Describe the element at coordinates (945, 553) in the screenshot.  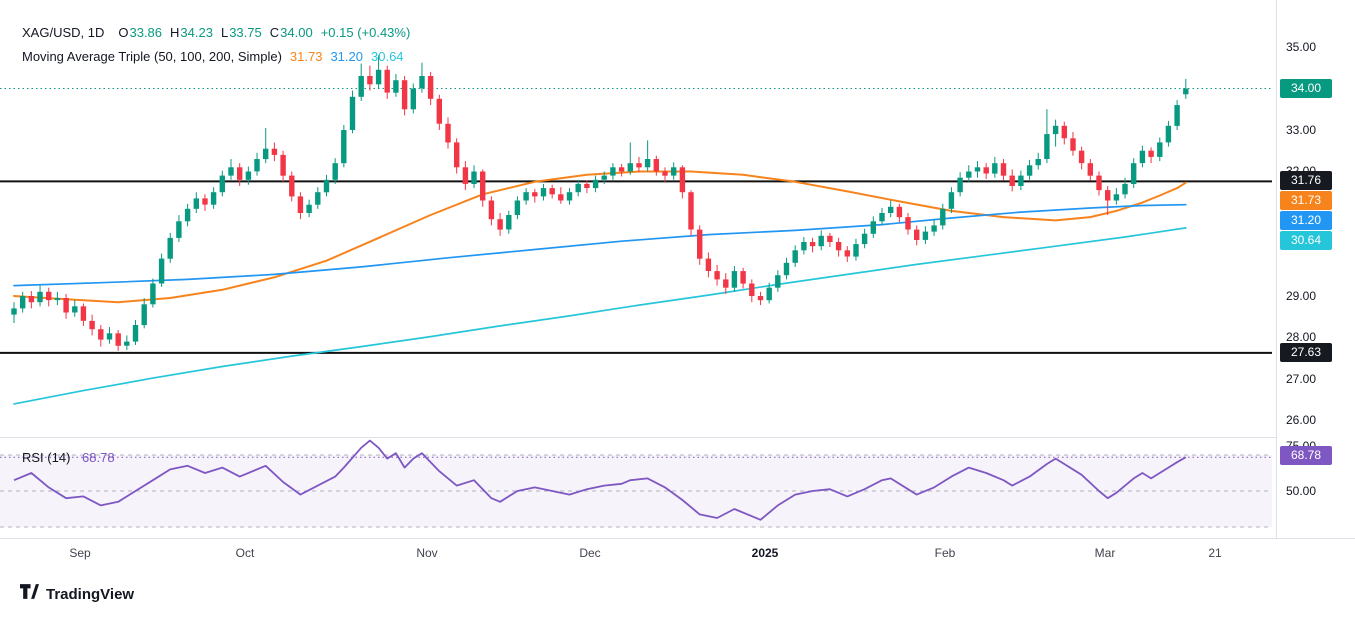
I see `time-axis-label: Feb` at that location.